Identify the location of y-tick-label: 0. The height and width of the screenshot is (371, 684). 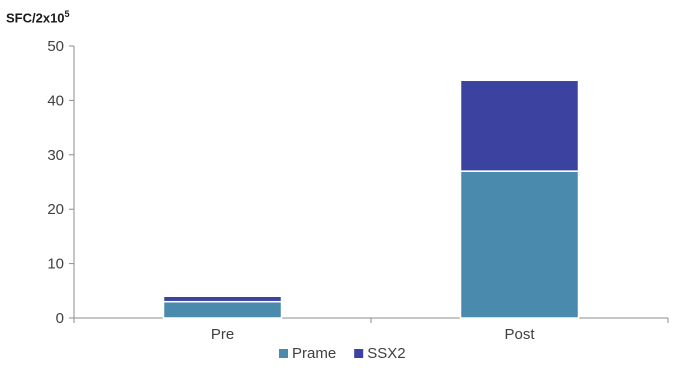
(60, 318).